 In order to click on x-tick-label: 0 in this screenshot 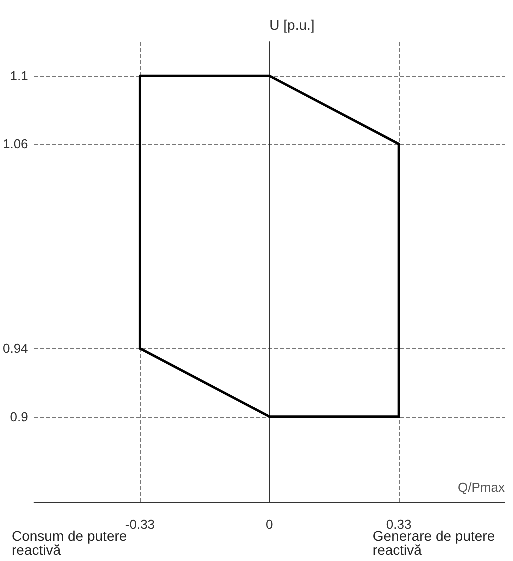, I will do `click(270, 524)`.